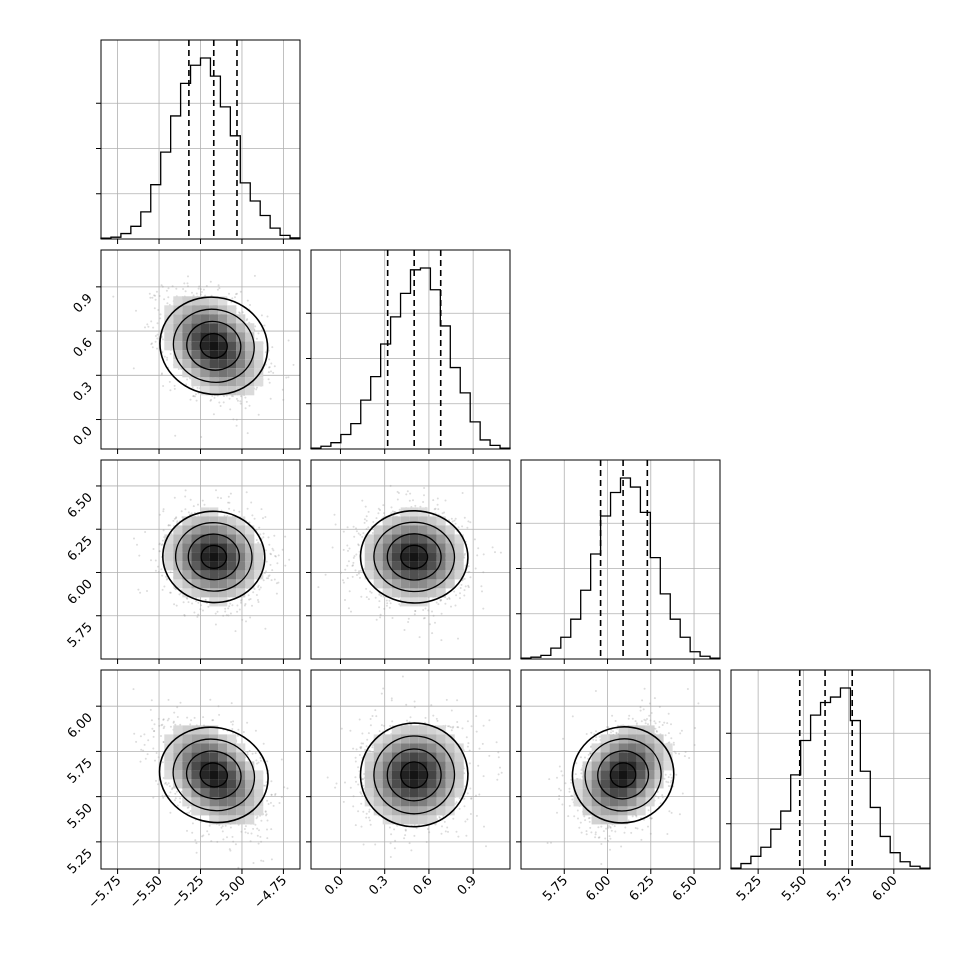  I want to click on panel-frame, so click(410, 559).